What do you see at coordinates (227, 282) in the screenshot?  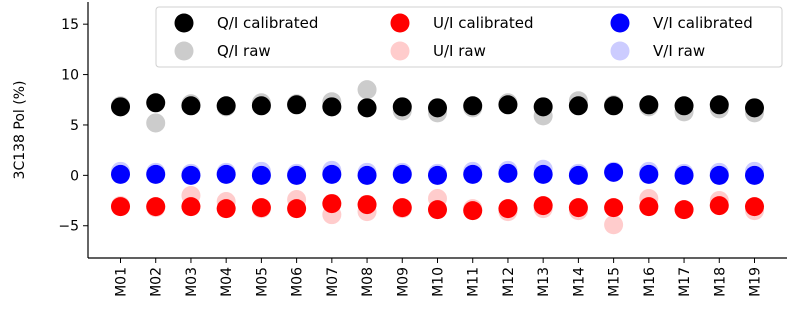 I see `x-tick-label: M04` at bounding box center [227, 282].